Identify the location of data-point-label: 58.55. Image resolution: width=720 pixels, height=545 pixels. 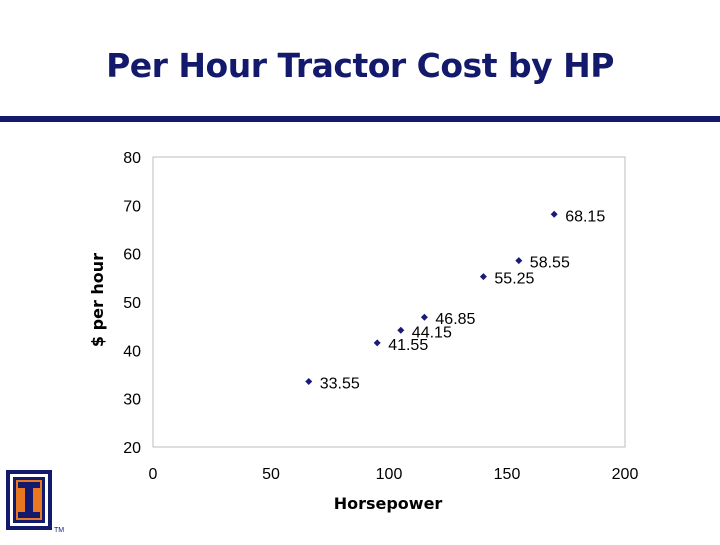
(550, 263).